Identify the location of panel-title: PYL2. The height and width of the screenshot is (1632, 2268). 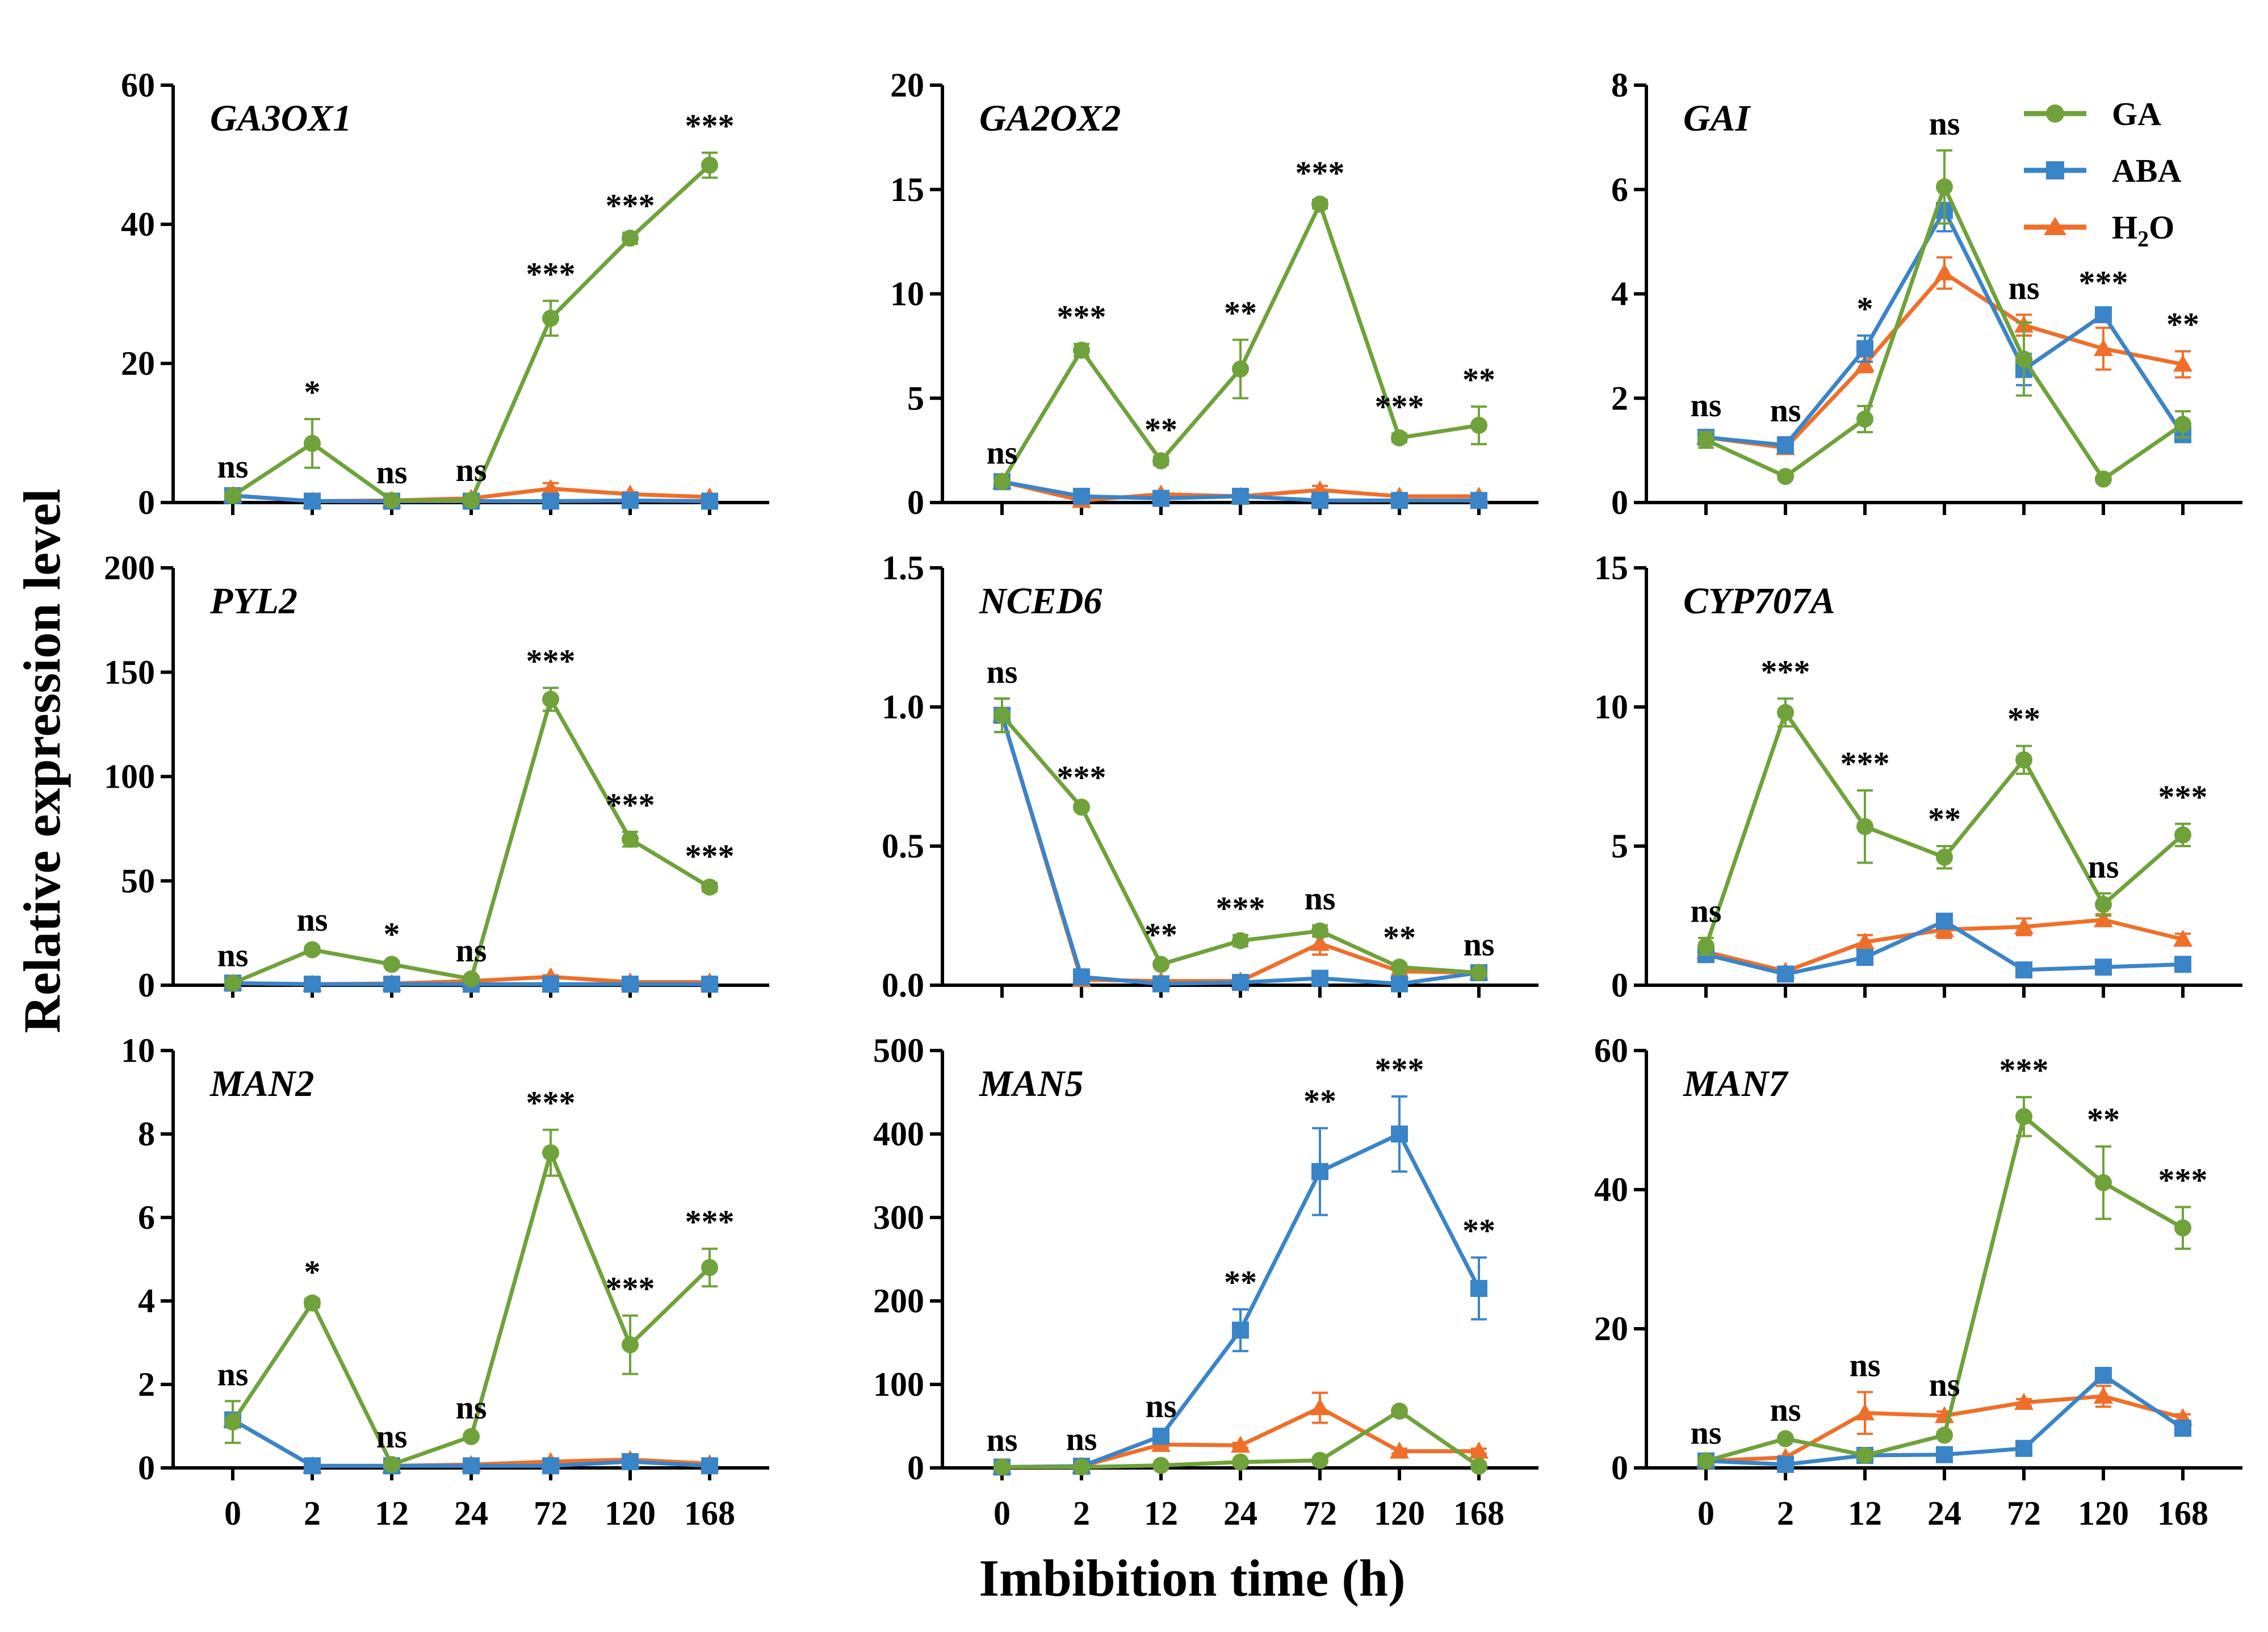
(253, 601).